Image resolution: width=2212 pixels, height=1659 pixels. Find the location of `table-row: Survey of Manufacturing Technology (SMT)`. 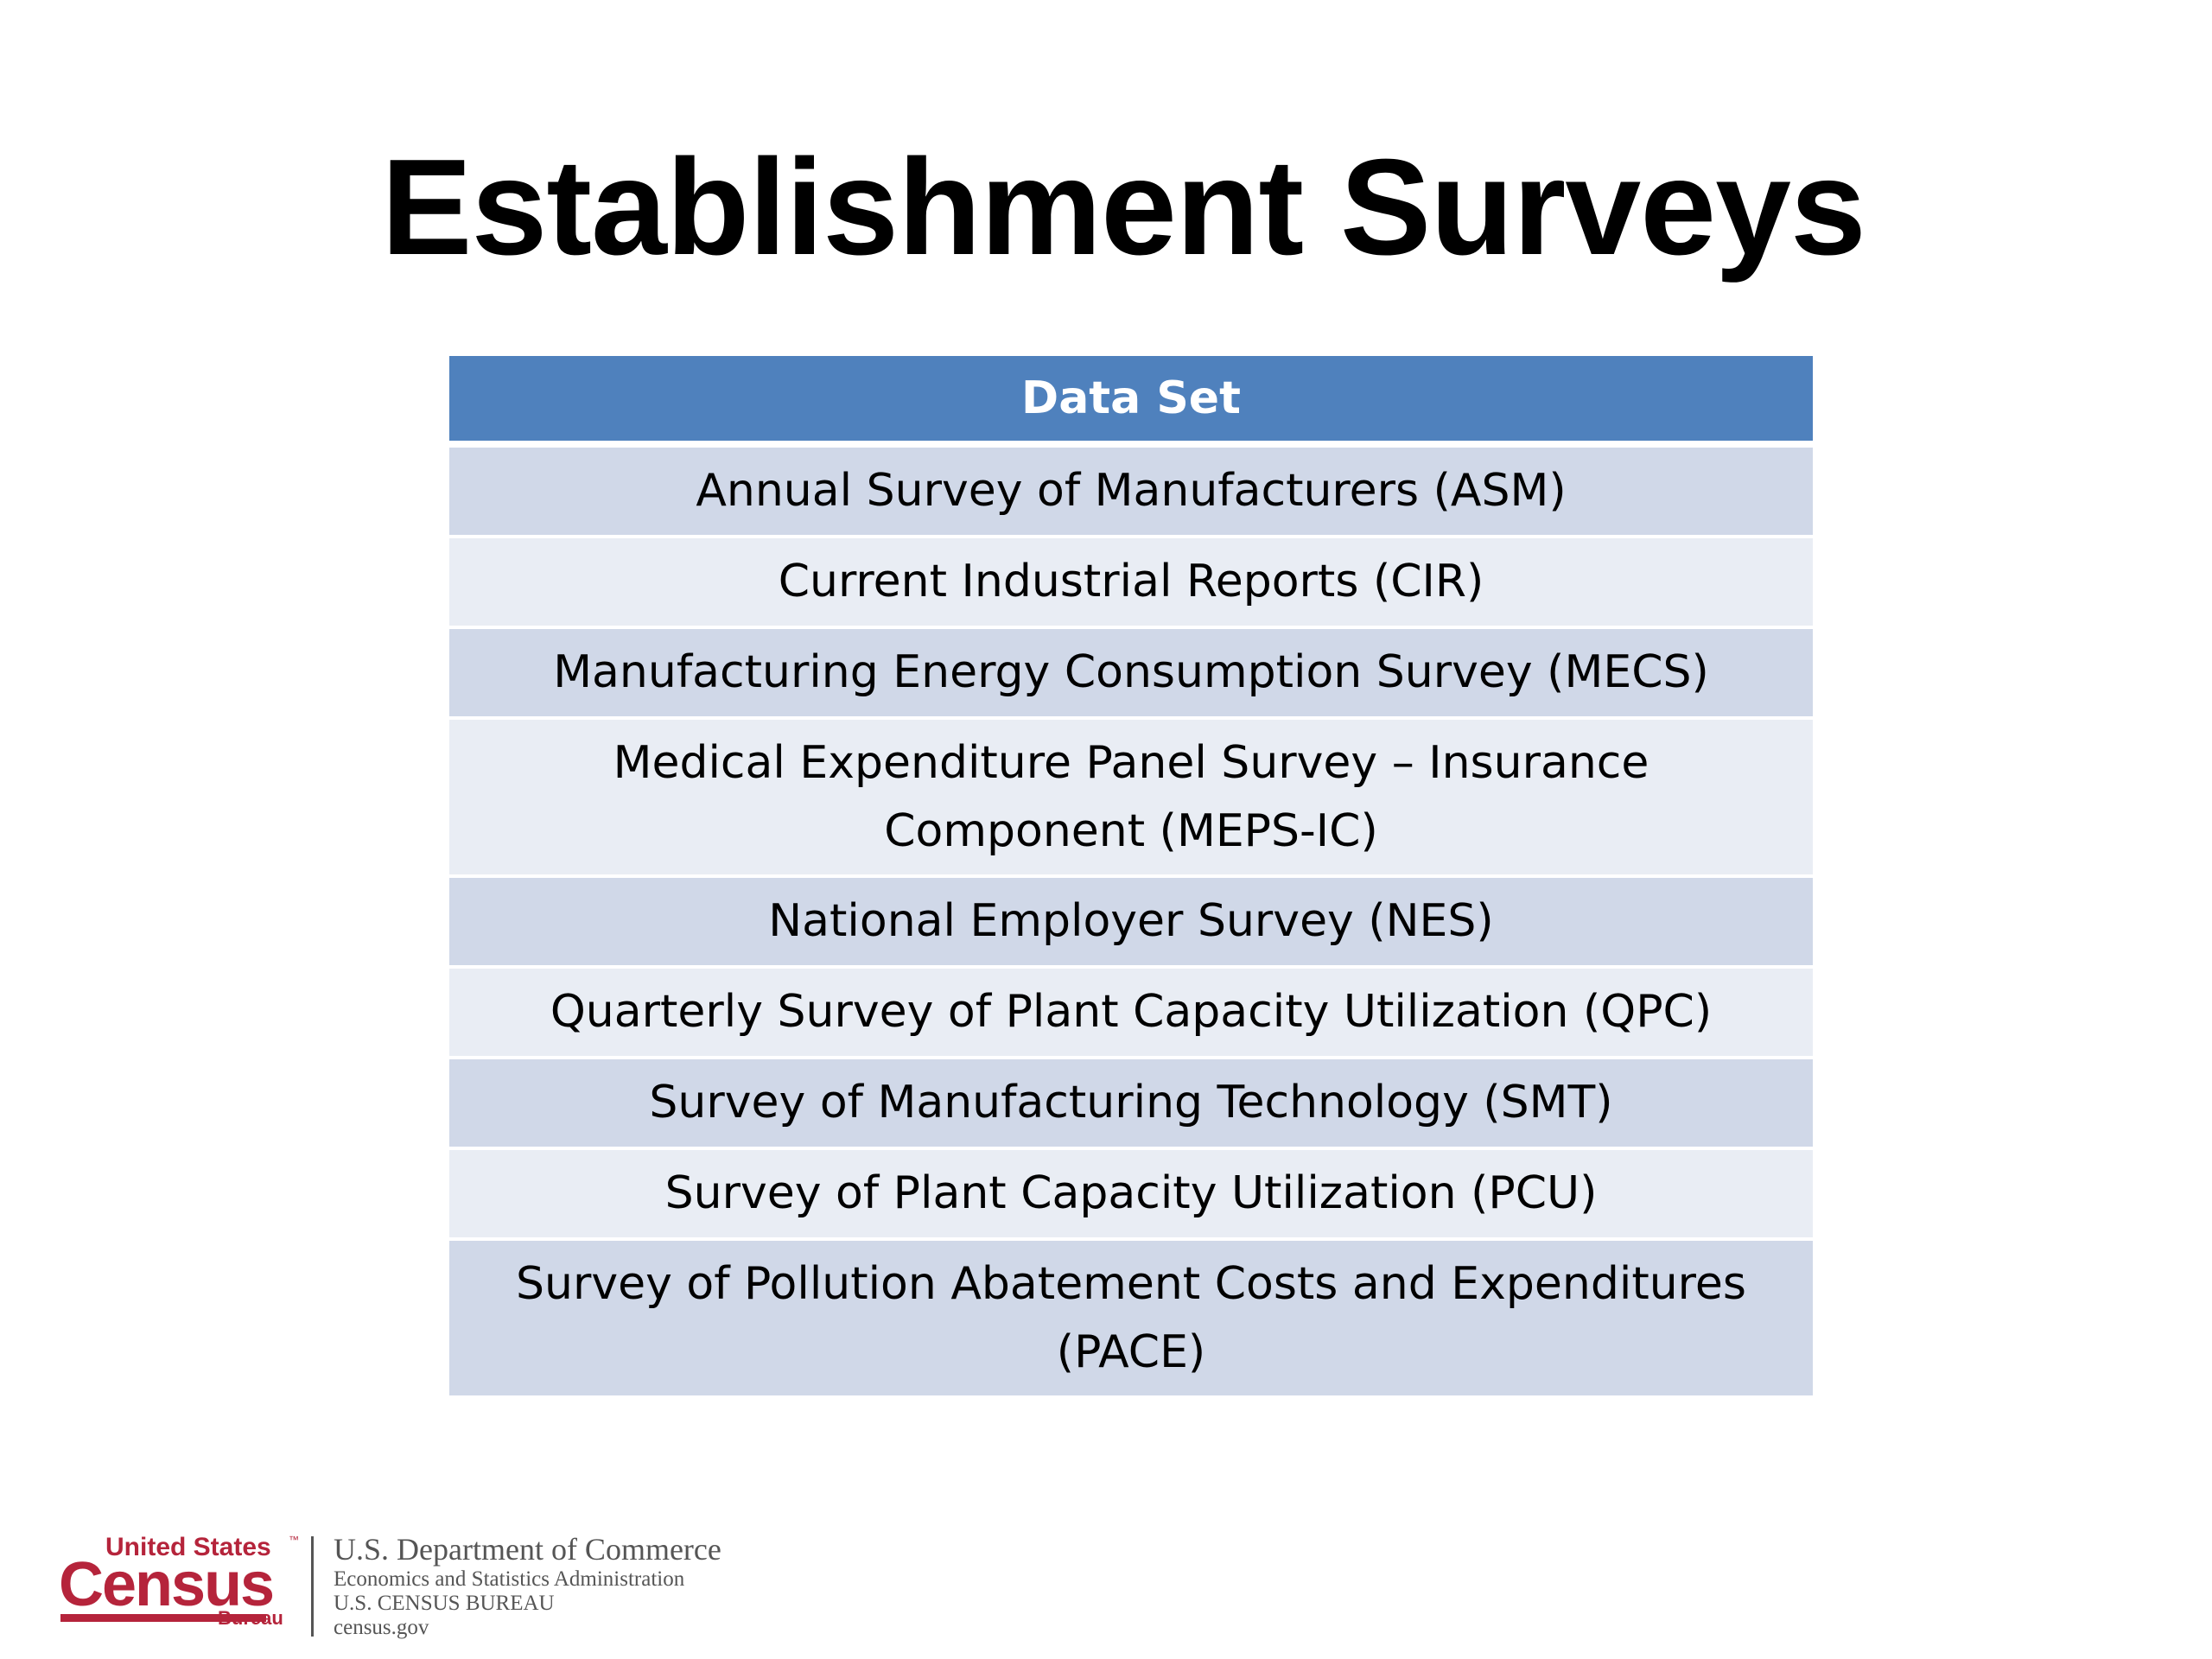

table-row: Survey of Manufacturing Technology (SMT) is located at coordinates (1131, 1104).